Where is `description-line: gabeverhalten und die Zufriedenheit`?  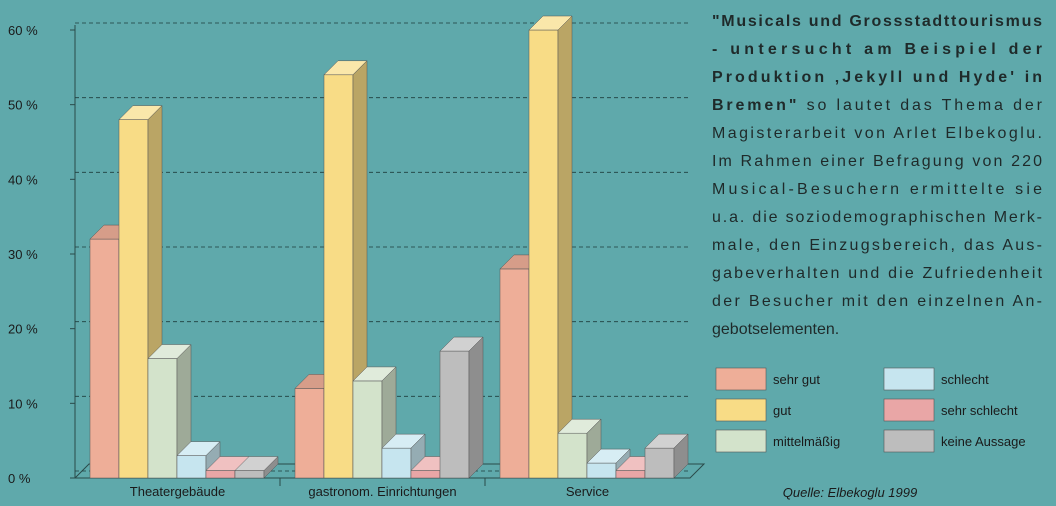
description-line: gabeverhalten und die Zufriedenheit is located at coordinates (877, 273).